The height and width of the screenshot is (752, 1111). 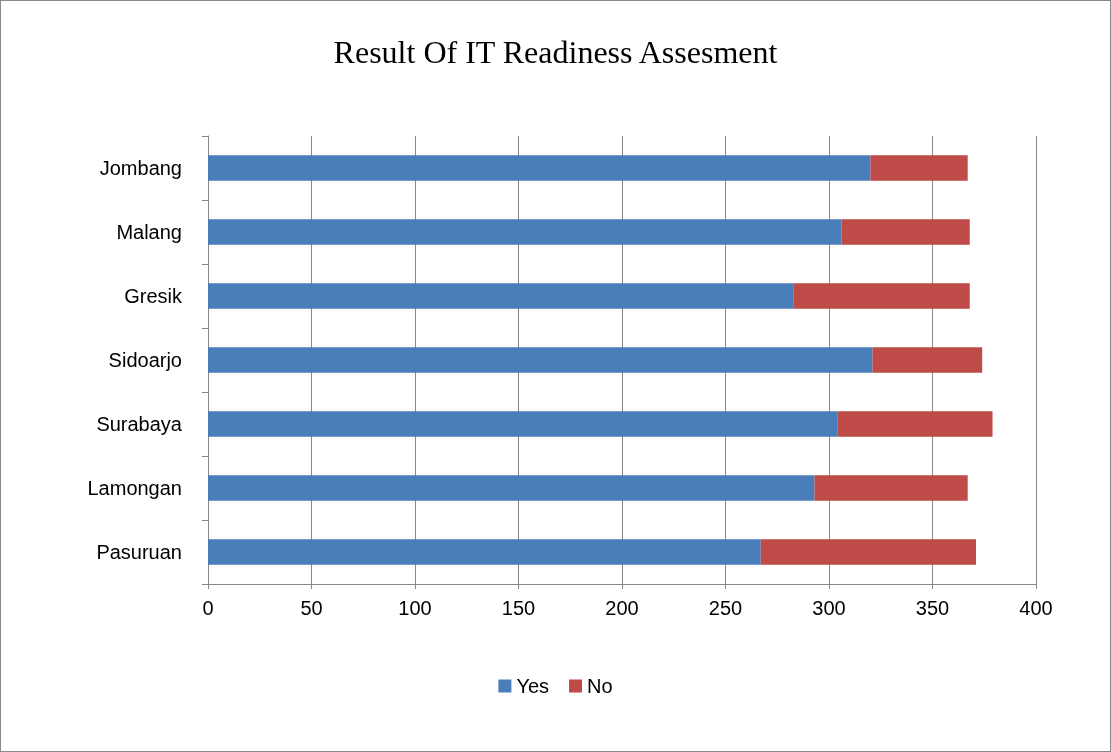 What do you see at coordinates (153, 296) in the screenshot?
I see `y-tick-label: Gresik` at bounding box center [153, 296].